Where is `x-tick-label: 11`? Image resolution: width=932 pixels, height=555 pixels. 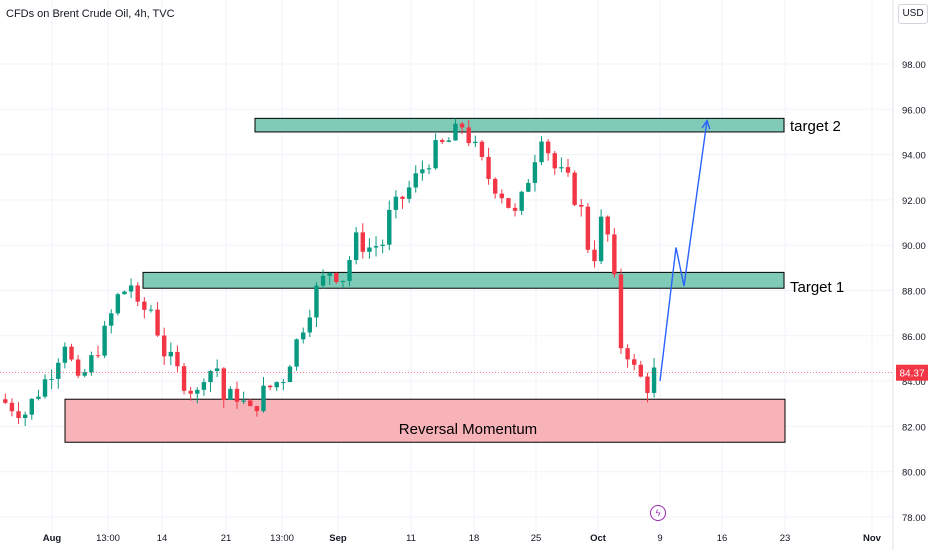
x-tick-label: 11 is located at coordinates (411, 538).